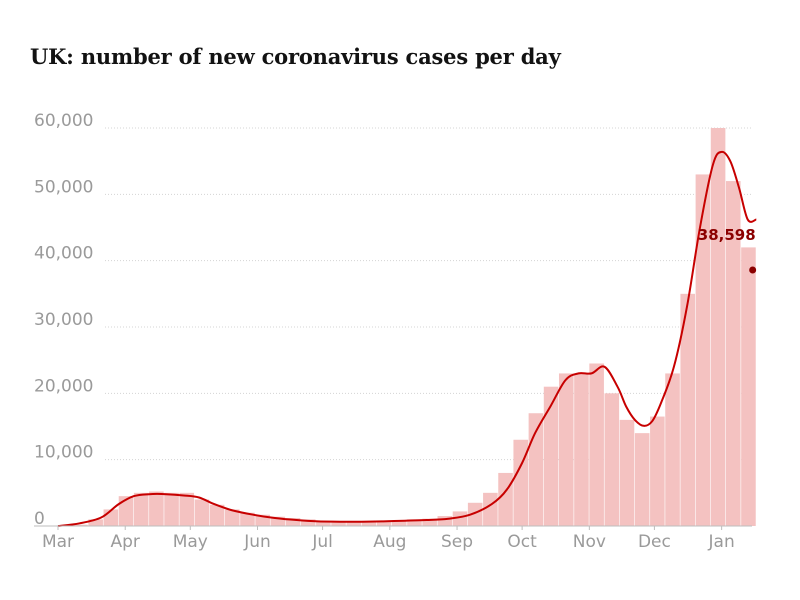  I want to click on x-tick-label: Apr, so click(125, 542).